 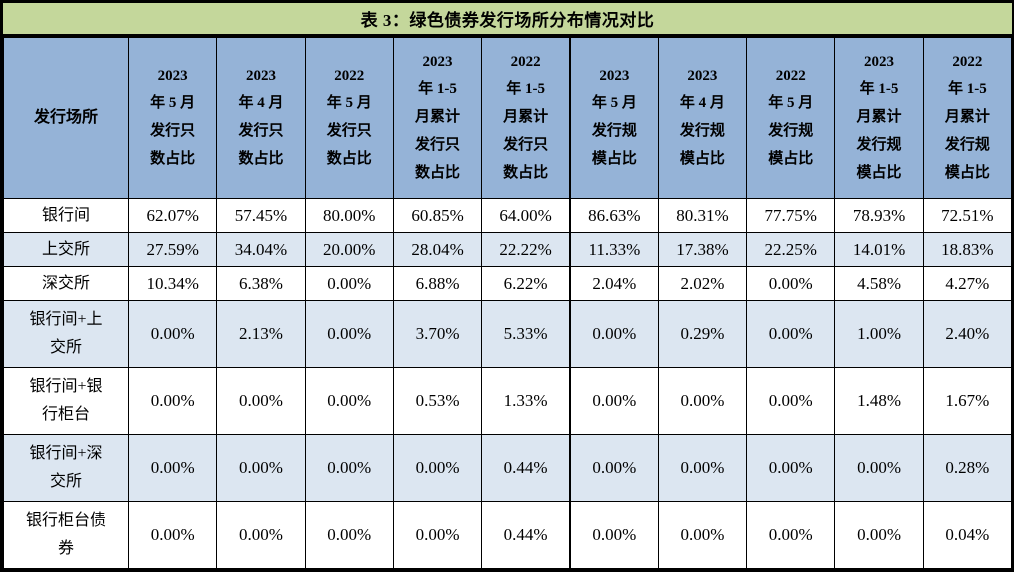 What do you see at coordinates (261, 283) in the screenshot?
I see `table-cell: 6.38%` at bounding box center [261, 283].